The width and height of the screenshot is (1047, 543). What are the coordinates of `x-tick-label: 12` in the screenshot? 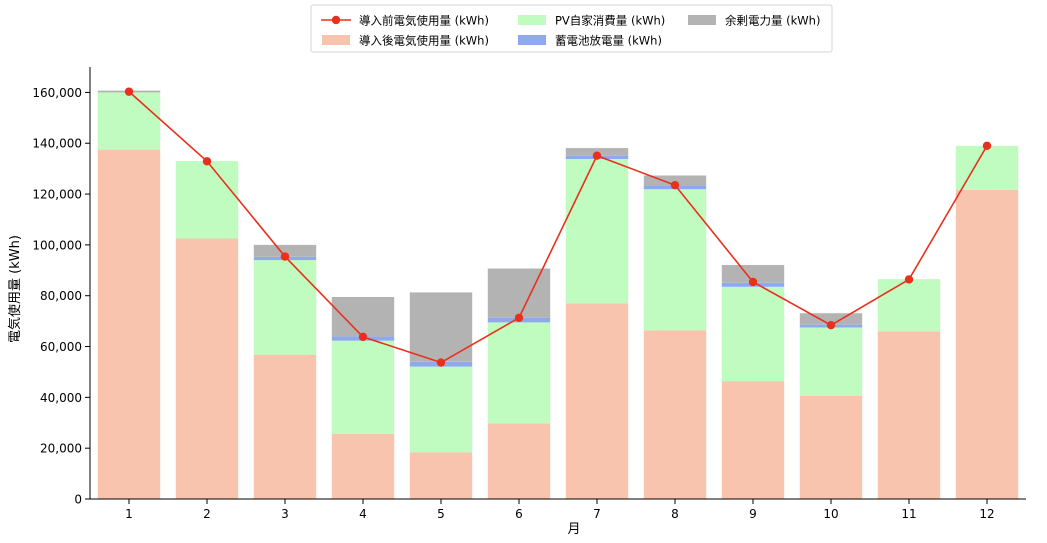 It's located at (986, 514).